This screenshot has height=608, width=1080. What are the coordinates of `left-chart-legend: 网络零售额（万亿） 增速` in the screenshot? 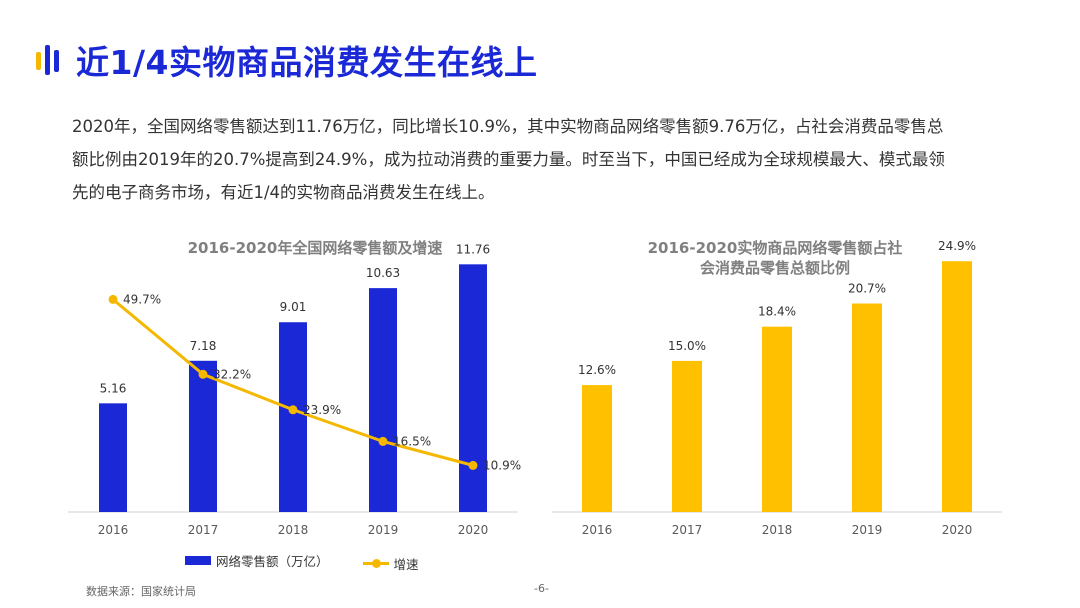 It's located at (317, 562).